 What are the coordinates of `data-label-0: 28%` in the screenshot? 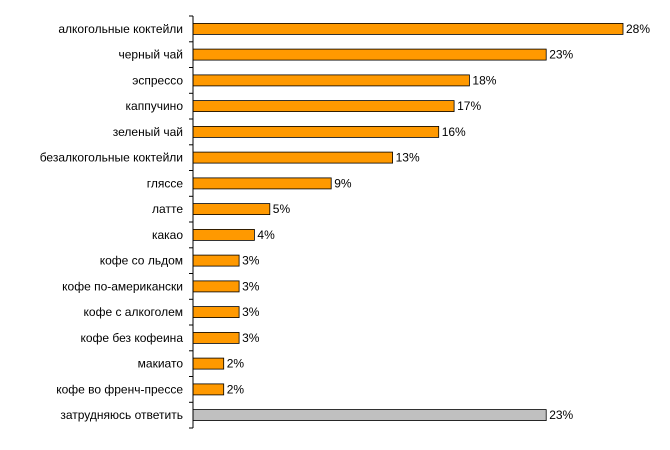 It's located at (638, 29).